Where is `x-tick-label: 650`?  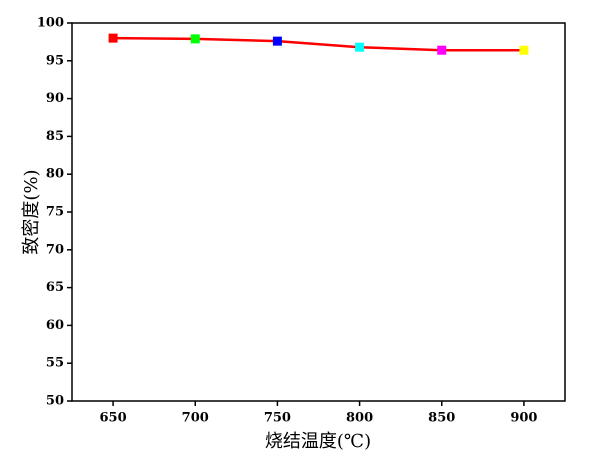 x-tick-label: 650 is located at coordinates (113, 418).